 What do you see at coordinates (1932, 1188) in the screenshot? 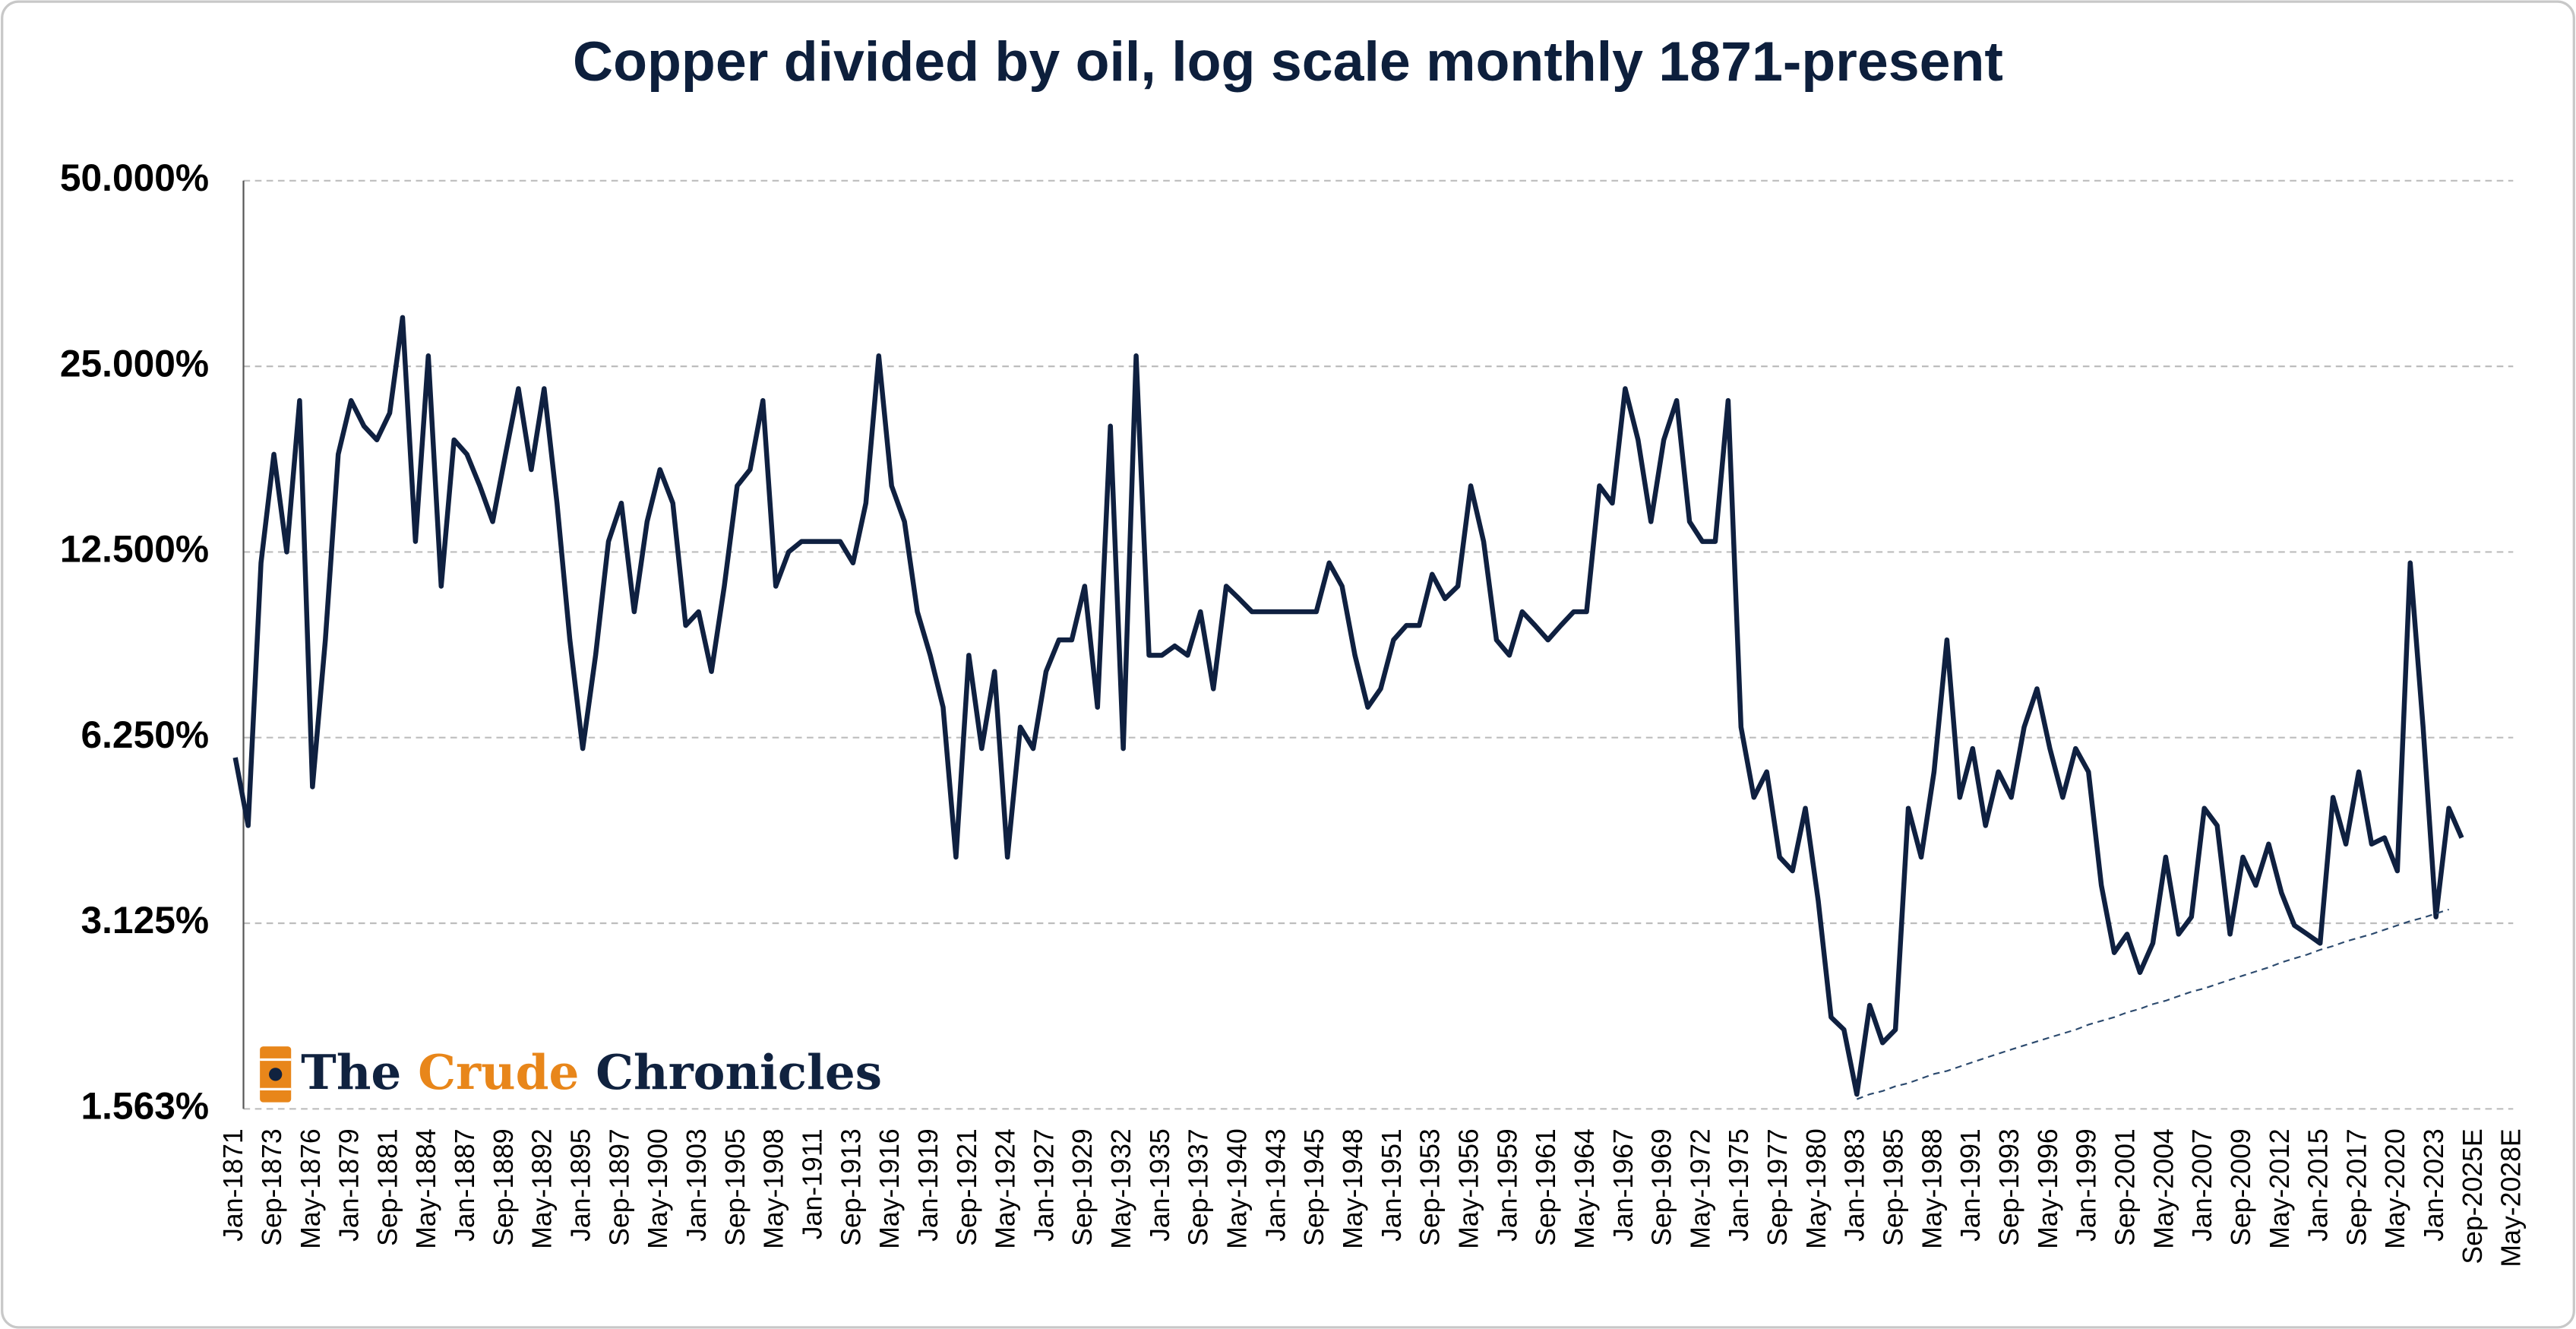
I see `x-tick-label: May-1988` at bounding box center [1932, 1188].